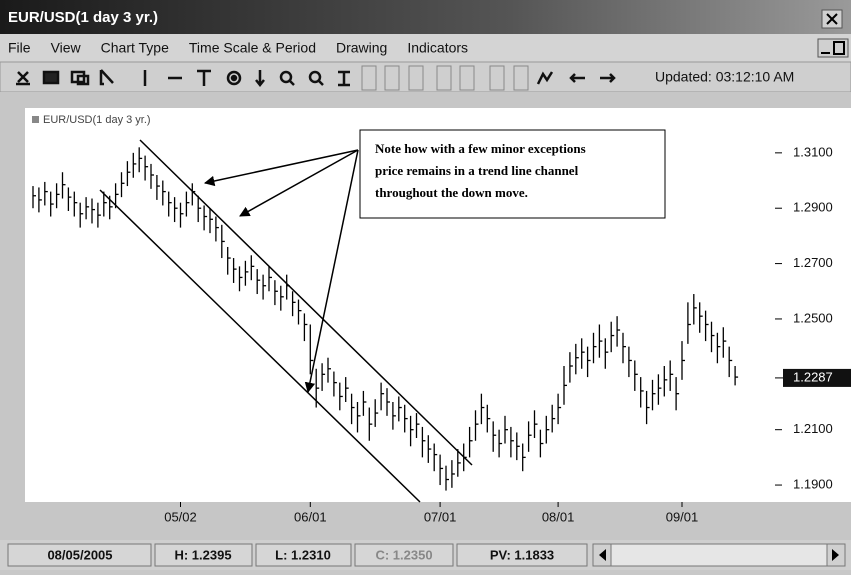  Describe the element at coordinates (813, 483) in the screenshot. I see `y-tick-label: 1.1900` at that location.